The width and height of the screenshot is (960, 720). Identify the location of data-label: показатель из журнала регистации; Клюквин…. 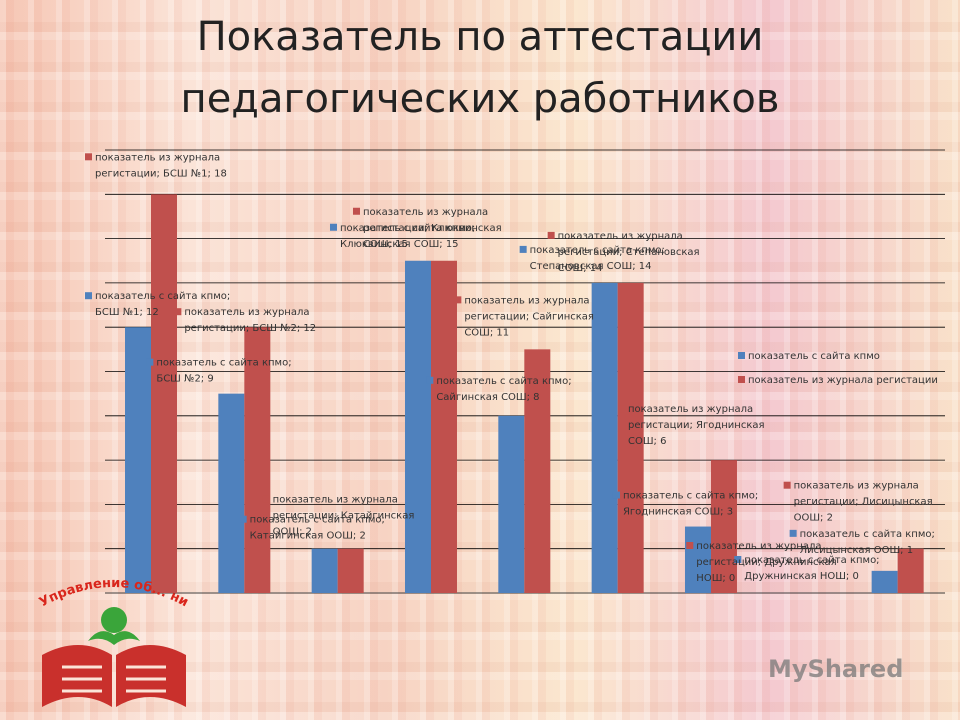
(427, 228).